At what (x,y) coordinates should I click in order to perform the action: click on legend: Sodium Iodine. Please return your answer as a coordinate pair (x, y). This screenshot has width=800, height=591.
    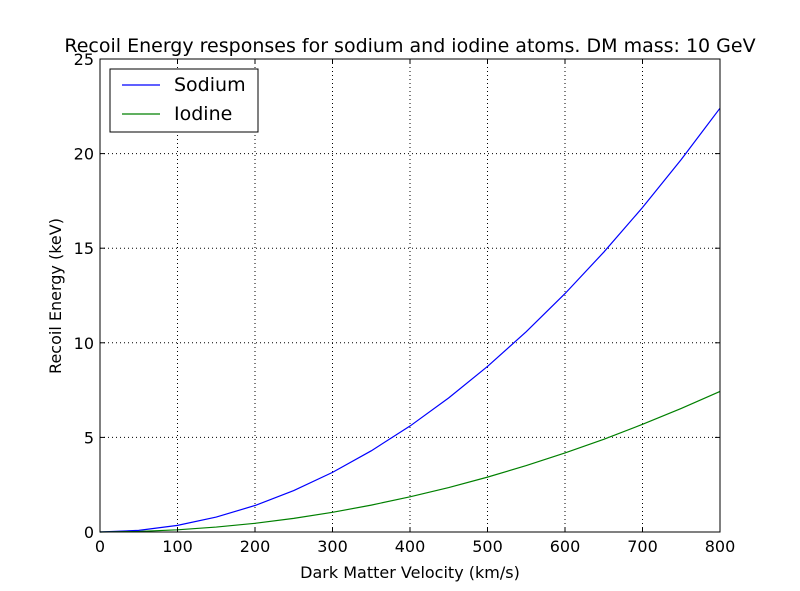
    Looking at the image, I should click on (184, 100).